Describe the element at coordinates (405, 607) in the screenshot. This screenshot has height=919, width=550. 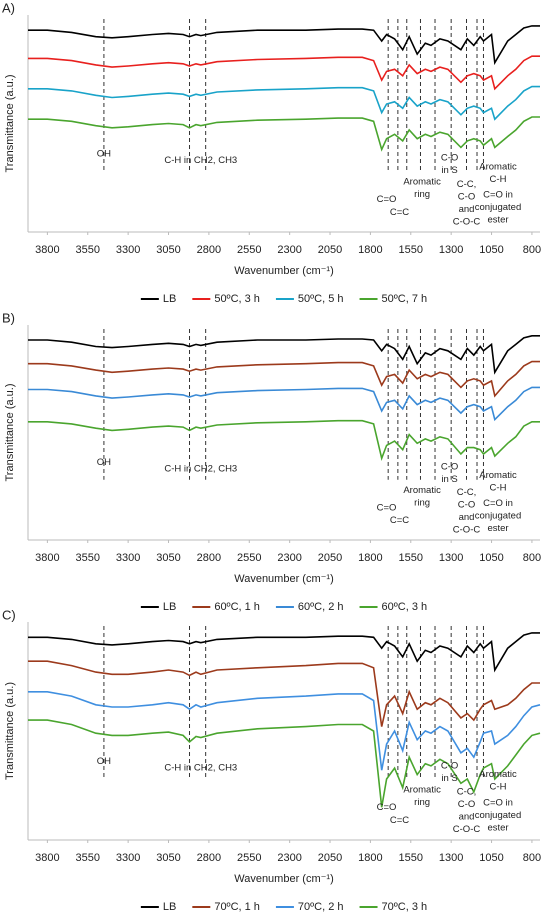
I see `legend-label: 60ºC, 3 h` at that location.